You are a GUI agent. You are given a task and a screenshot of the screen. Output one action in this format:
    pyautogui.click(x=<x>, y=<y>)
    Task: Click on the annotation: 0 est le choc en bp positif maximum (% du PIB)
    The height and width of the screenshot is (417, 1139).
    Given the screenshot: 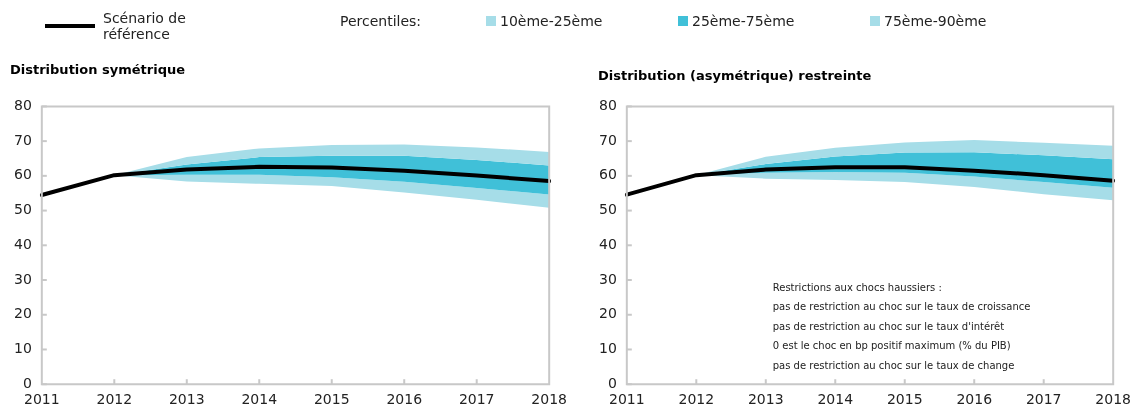 What is the action you would take?
    pyautogui.click(x=891, y=346)
    